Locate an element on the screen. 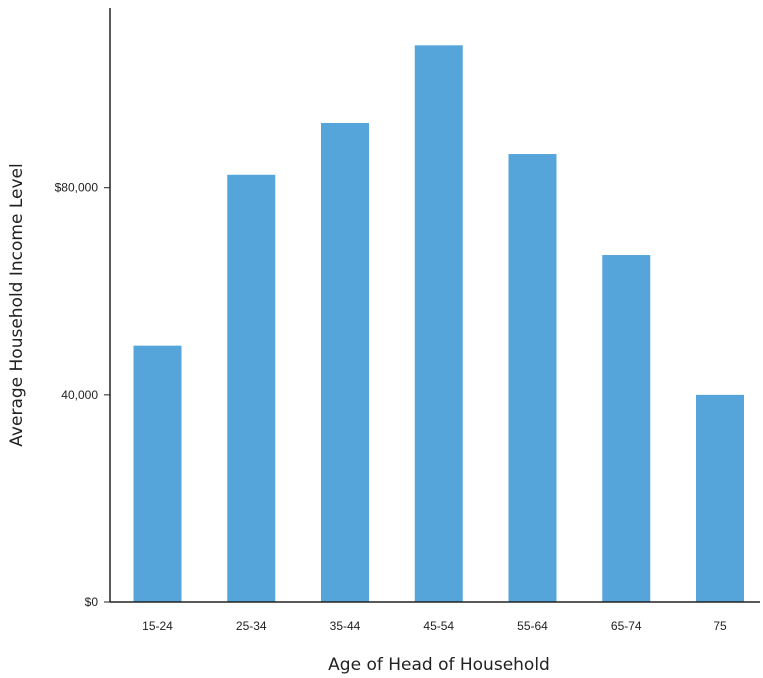 This screenshot has width=763, height=678. x-tick-label: 15-24 is located at coordinates (157, 626).